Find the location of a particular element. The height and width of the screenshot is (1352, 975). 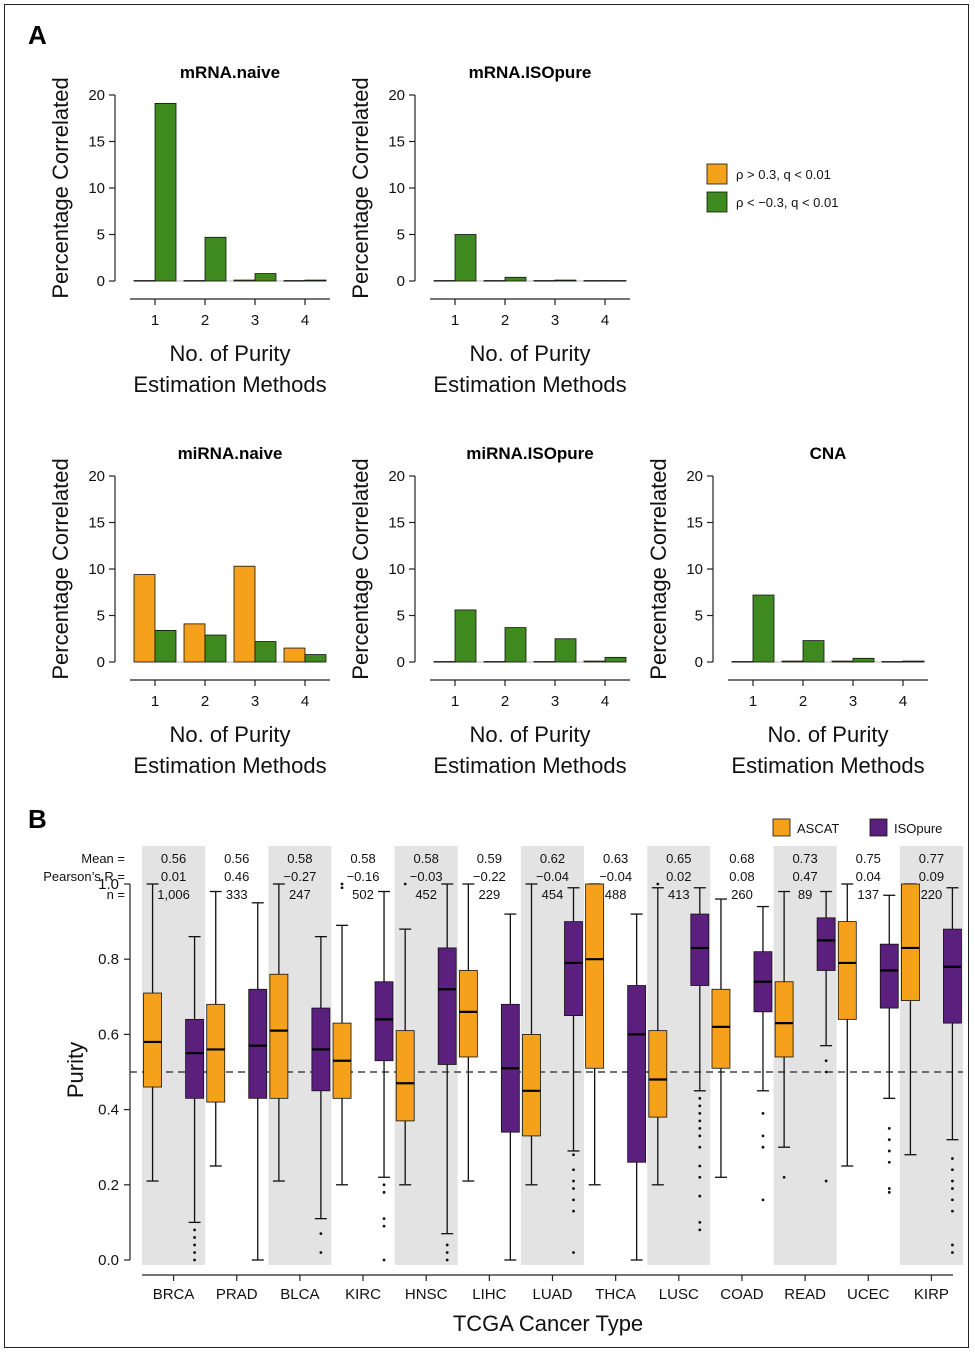

stat-pearson: 0.04 is located at coordinates (868, 876).